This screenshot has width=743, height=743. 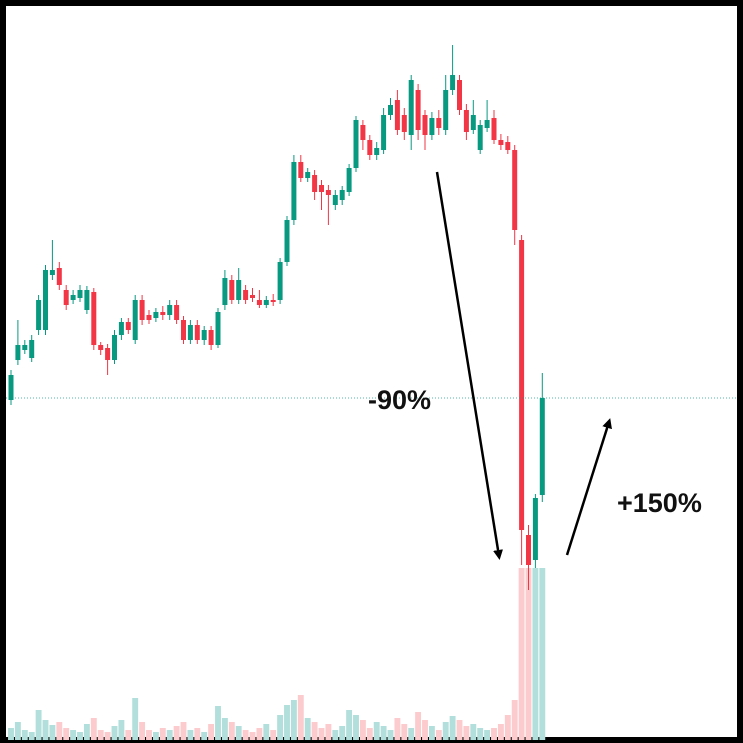 What do you see at coordinates (659, 503) in the screenshot?
I see `annotation: +150%` at bounding box center [659, 503].